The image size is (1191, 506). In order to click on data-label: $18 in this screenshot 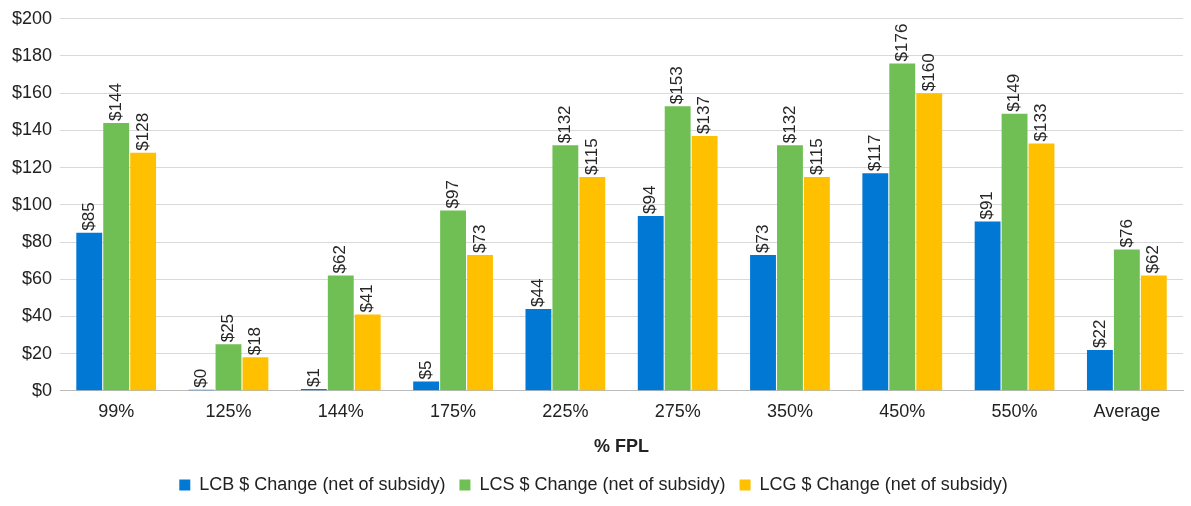, I will do `click(255, 341)`.